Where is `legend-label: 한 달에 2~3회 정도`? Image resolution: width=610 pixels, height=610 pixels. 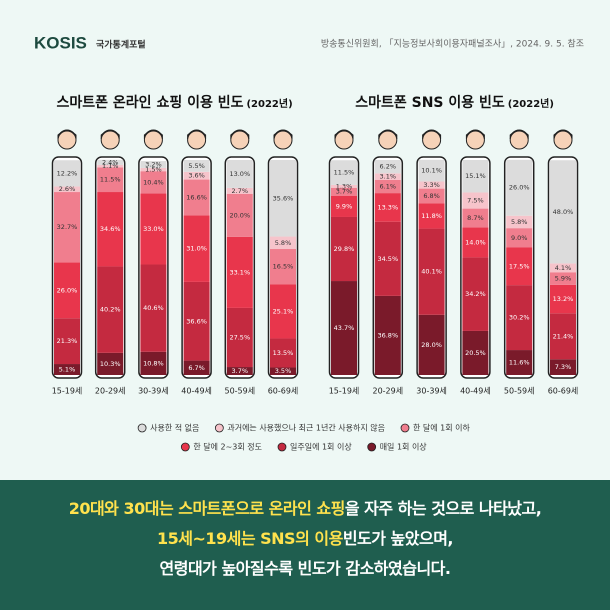
legend-label: 한 달에 2~3회 정도 is located at coordinates (227, 447).